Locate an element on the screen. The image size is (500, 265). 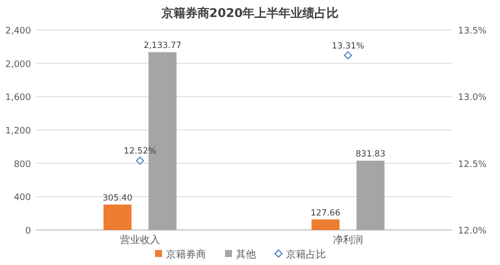
y2-tick-label: 12.5% is located at coordinates (473, 165).